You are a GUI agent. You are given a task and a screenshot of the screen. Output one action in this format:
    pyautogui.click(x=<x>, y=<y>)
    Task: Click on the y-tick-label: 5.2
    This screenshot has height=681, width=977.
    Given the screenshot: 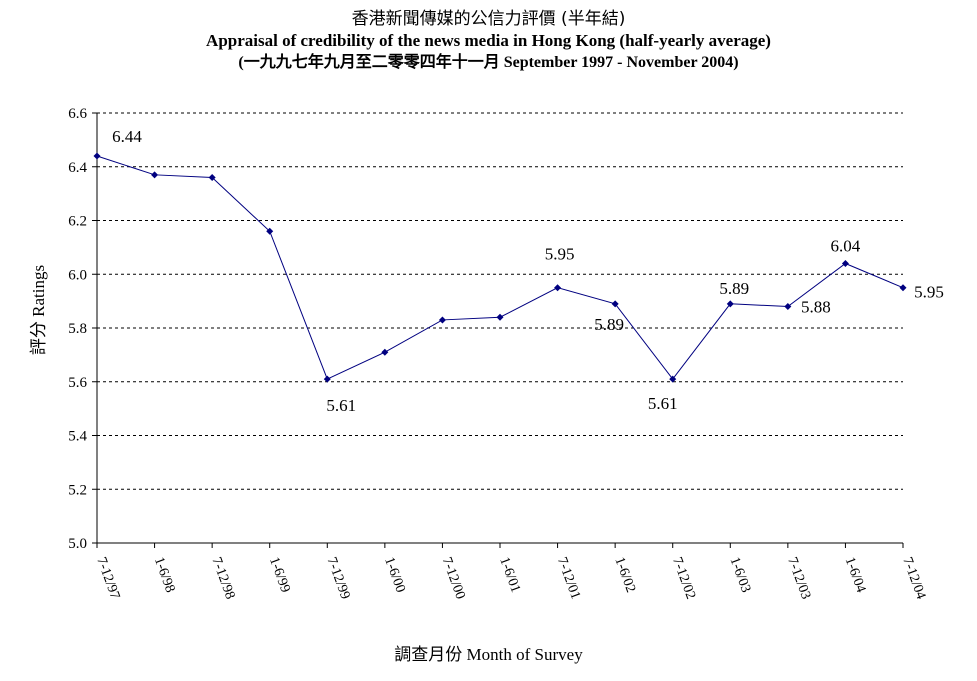 What is the action you would take?
    pyautogui.click(x=77, y=490)
    